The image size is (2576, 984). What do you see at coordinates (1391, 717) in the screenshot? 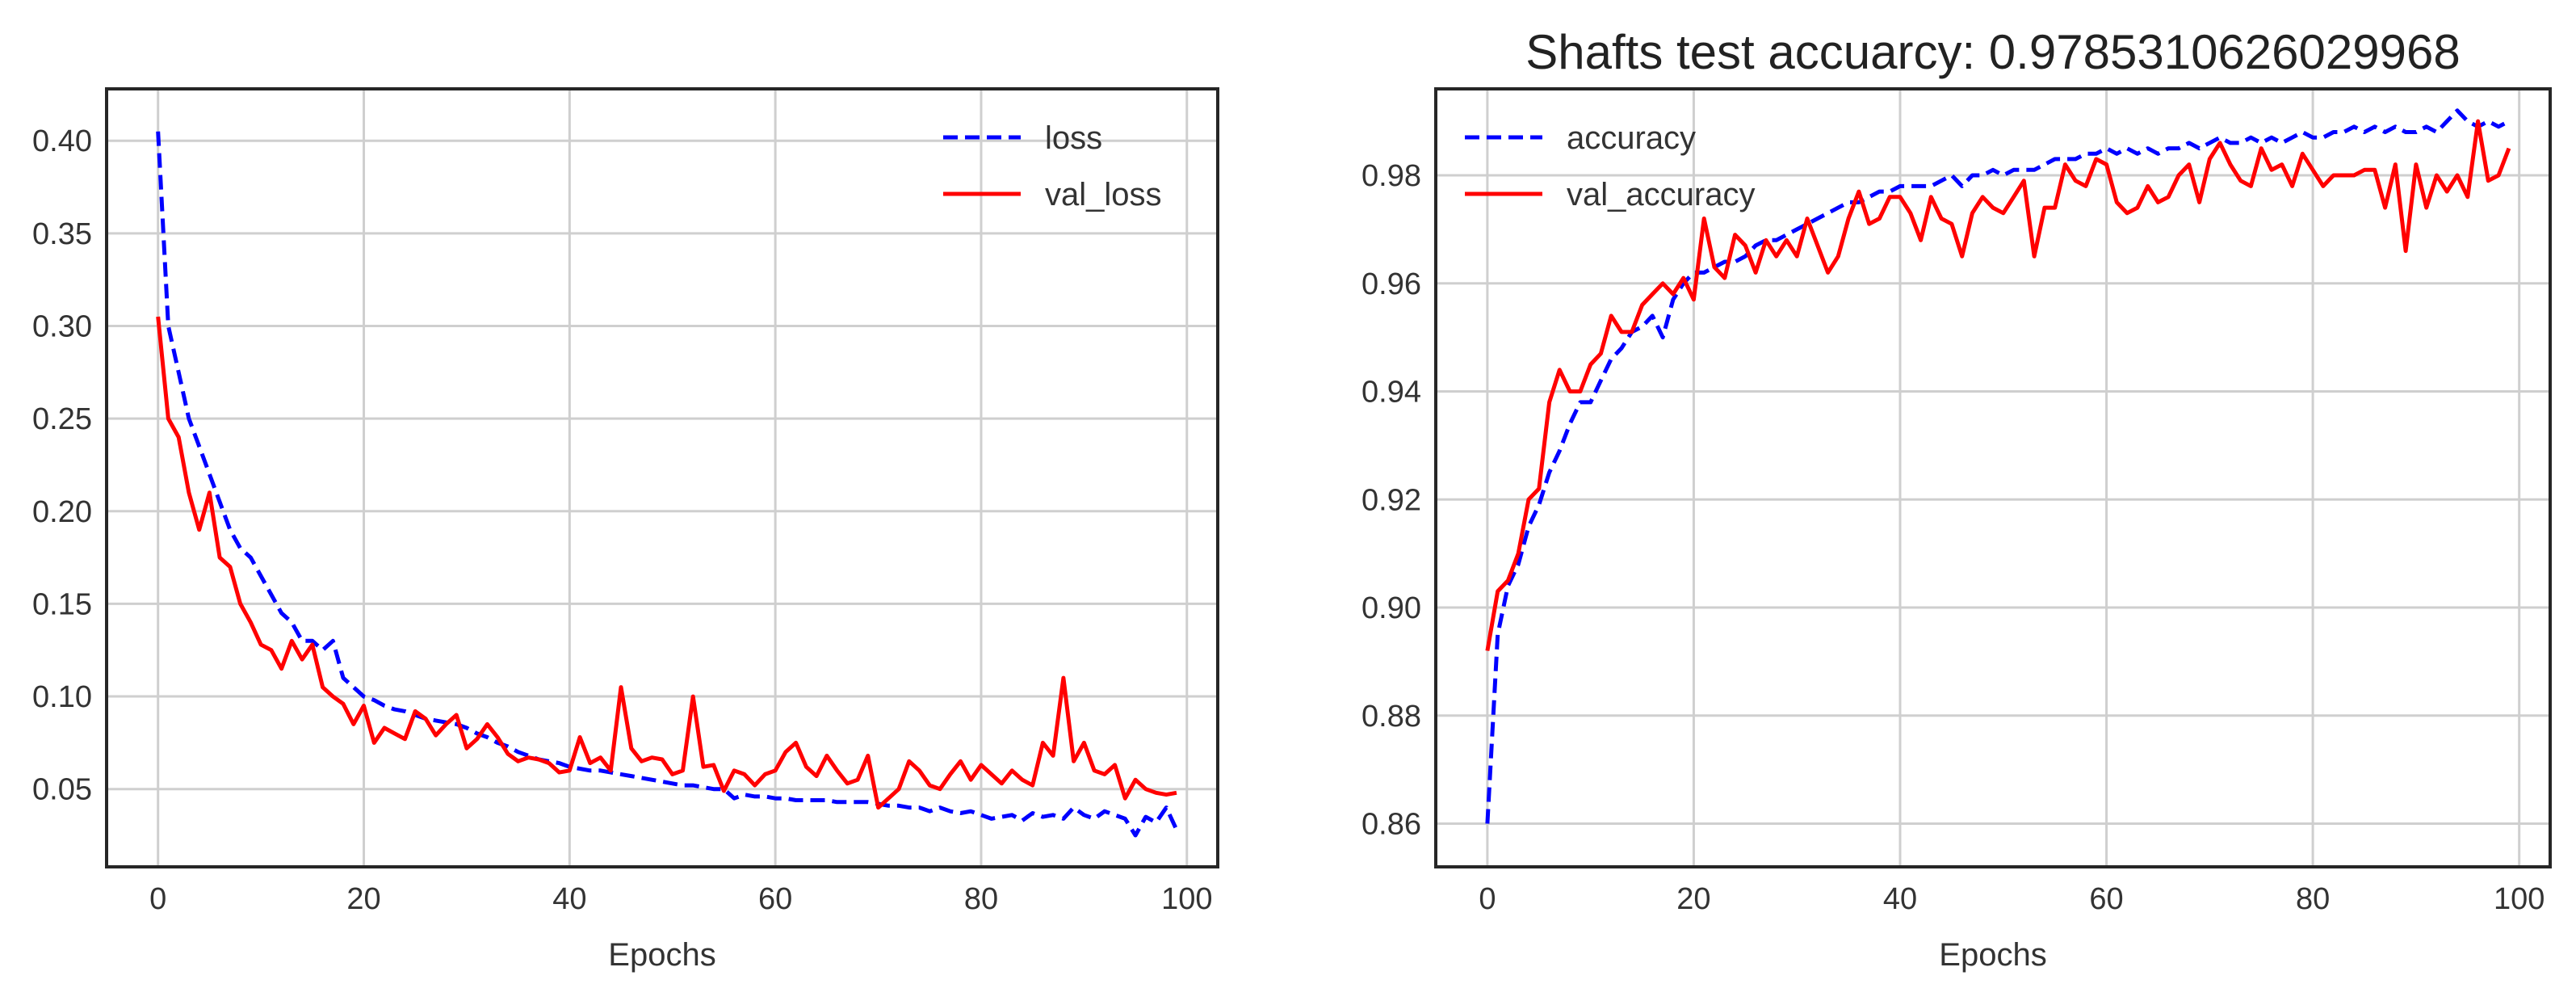
I see `y-tick-label: 0.88` at bounding box center [1391, 717].